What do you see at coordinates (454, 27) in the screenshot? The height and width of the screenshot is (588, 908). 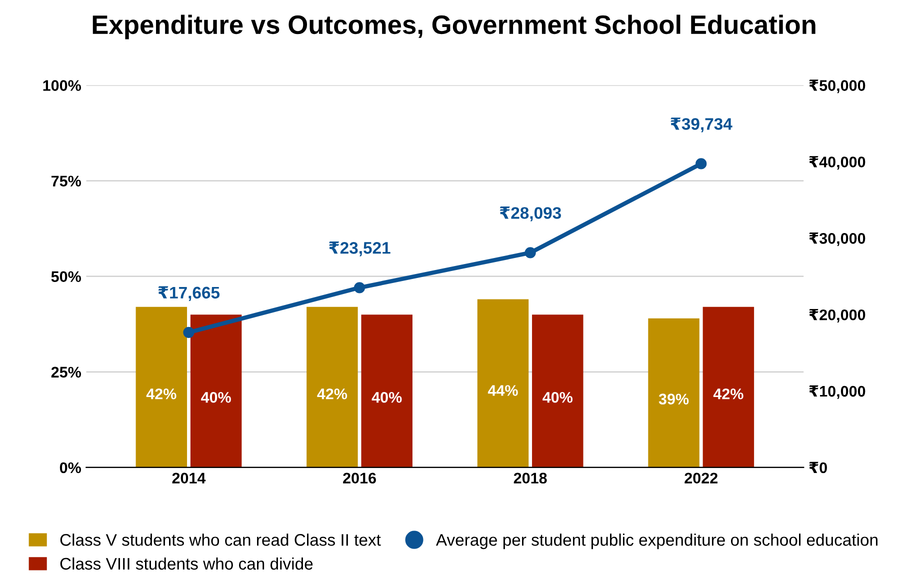 I see `chart-title: Expenditure vs Outcomes, Government School Education` at bounding box center [454, 27].